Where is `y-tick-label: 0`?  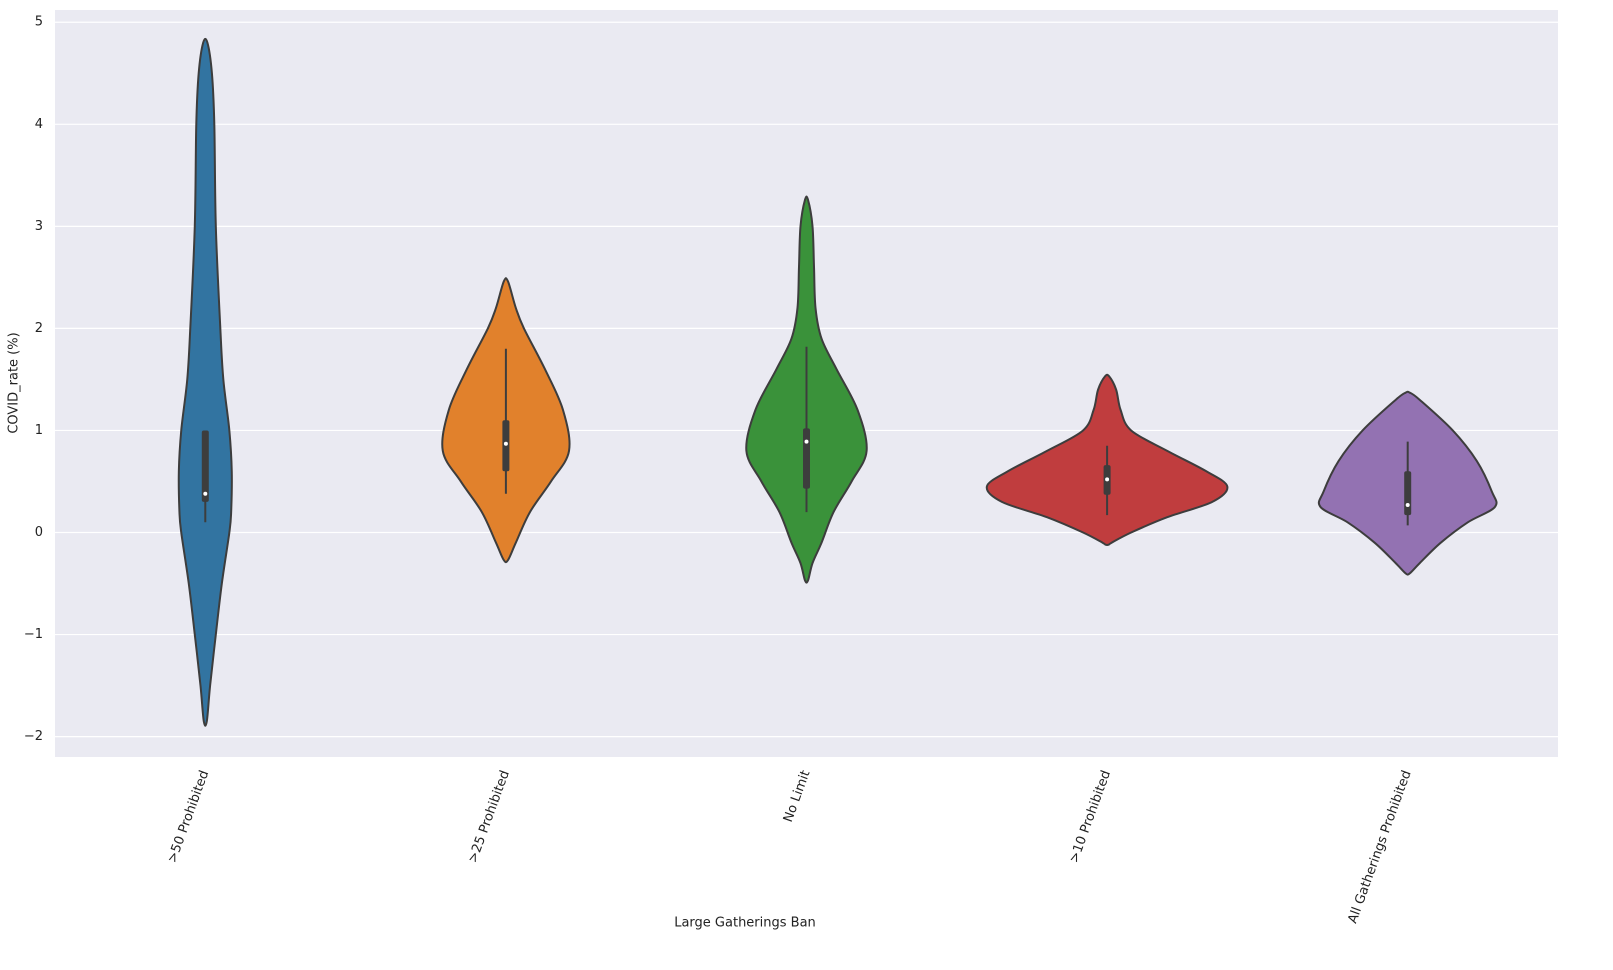 y-tick-label: 0 is located at coordinates (39, 532).